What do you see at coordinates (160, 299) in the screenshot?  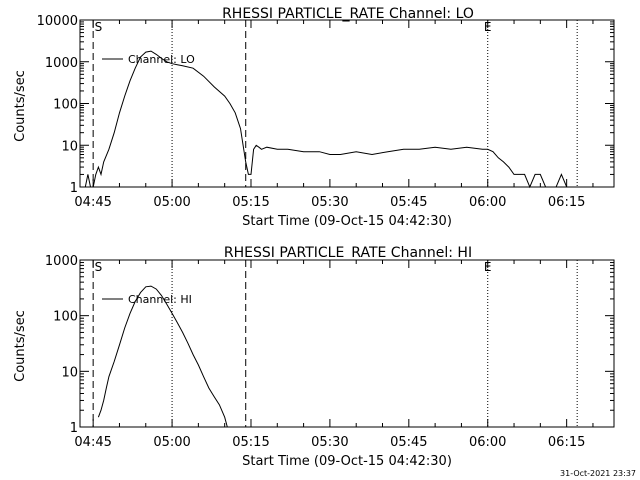 I see `chart-hi-legend-label: Channel: HI` at bounding box center [160, 299].